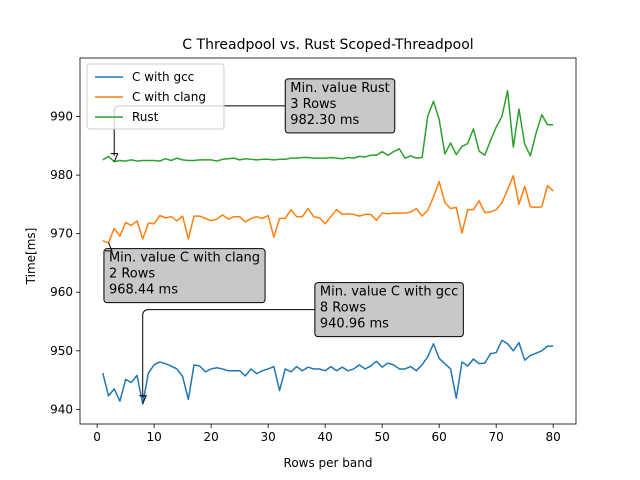 This screenshot has width=640, height=480. What do you see at coordinates (132, 274) in the screenshot?
I see `annotation-text: 2 Rows` at bounding box center [132, 274].